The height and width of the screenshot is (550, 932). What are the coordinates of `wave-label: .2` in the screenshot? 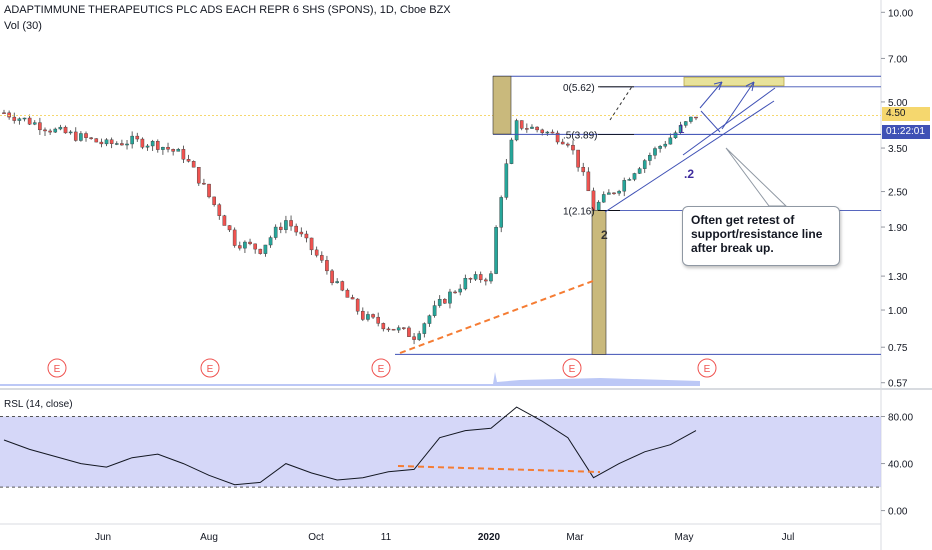 It's located at (689, 174).